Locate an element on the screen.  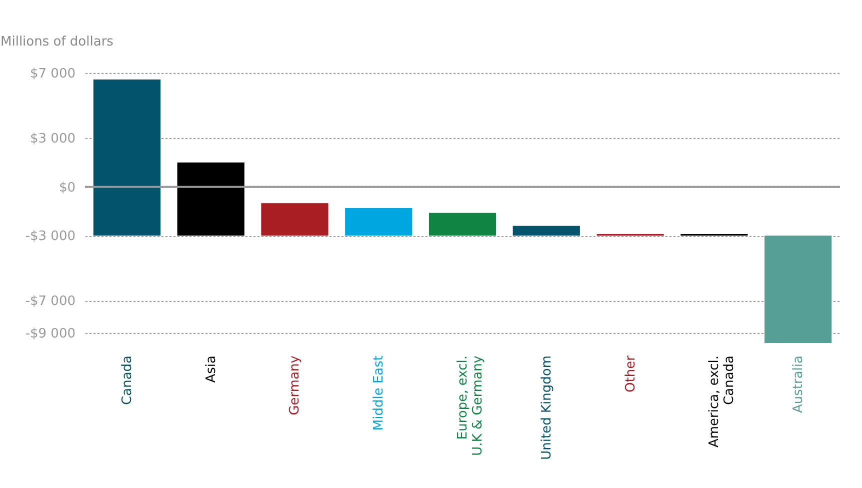
y-tick-label: $7 000 is located at coordinates (53, 74).